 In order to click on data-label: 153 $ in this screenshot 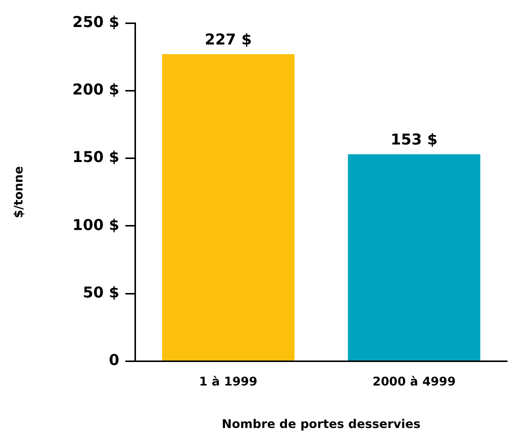, I will do `click(414, 139)`.